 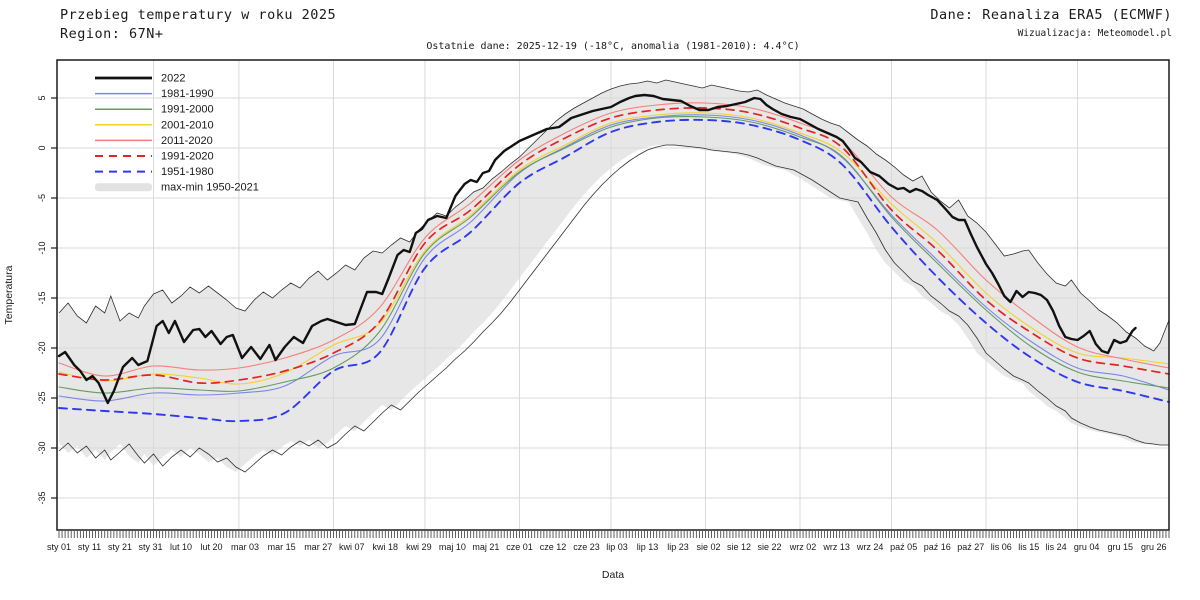 I want to click on y-tick-label: -25, so click(x=42, y=397).